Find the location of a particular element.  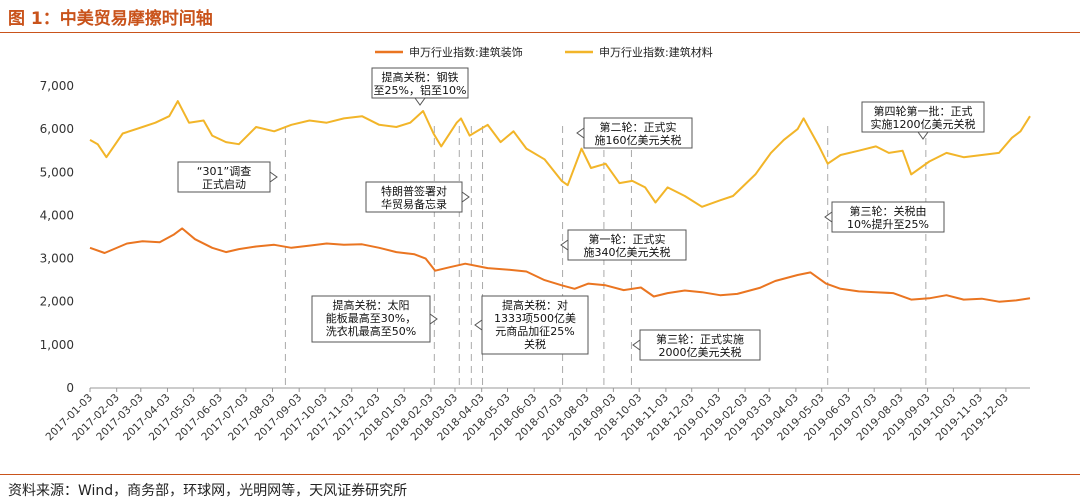

annotation-text: 洗衣机最高至50% is located at coordinates (371, 331).